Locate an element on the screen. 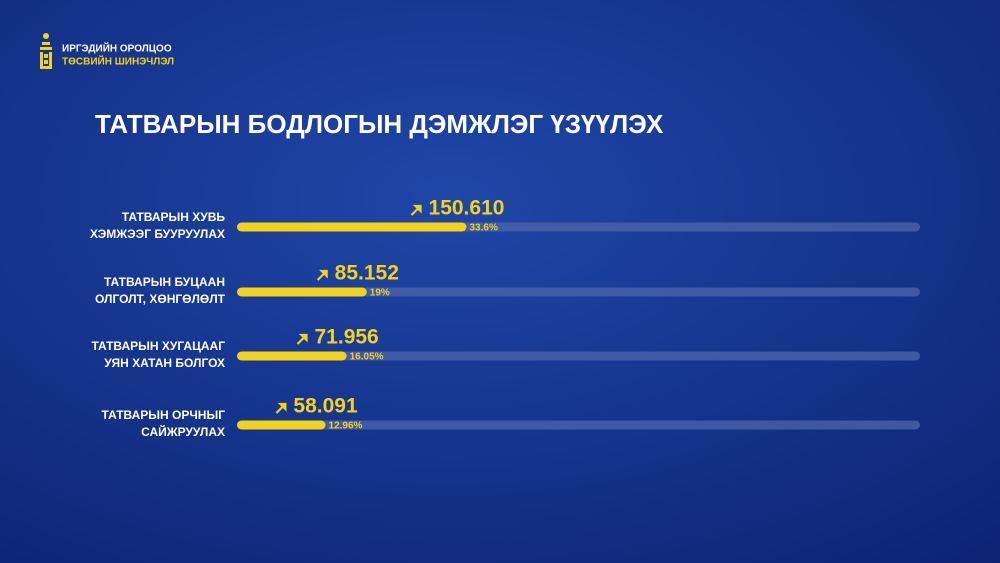  category-label: ОЛГОЛТ, ХӨНГӨЛӨЛТ is located at coordinates (160, 299).